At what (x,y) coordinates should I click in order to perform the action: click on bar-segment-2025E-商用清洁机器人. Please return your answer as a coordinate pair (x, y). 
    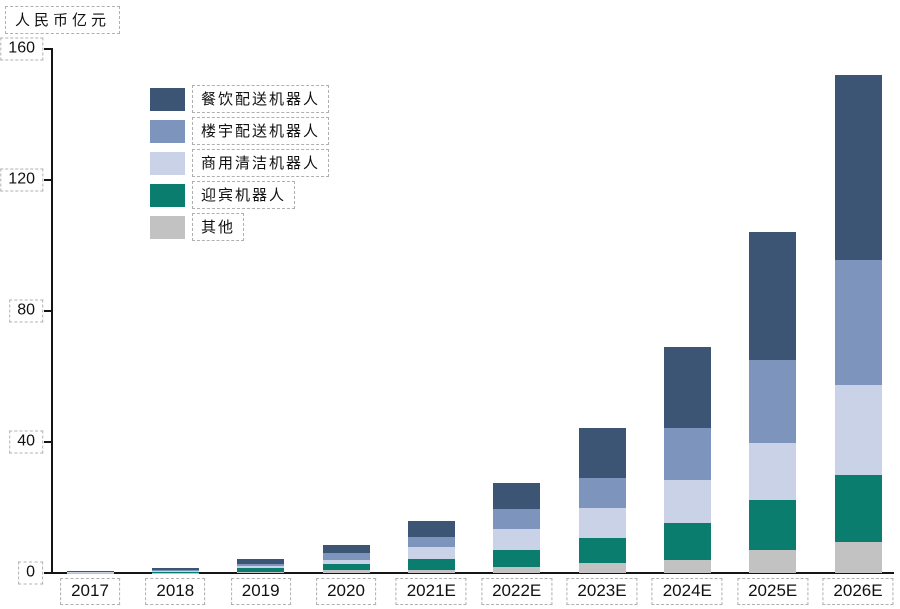
    Looking at the image, I should click on (773, 471).